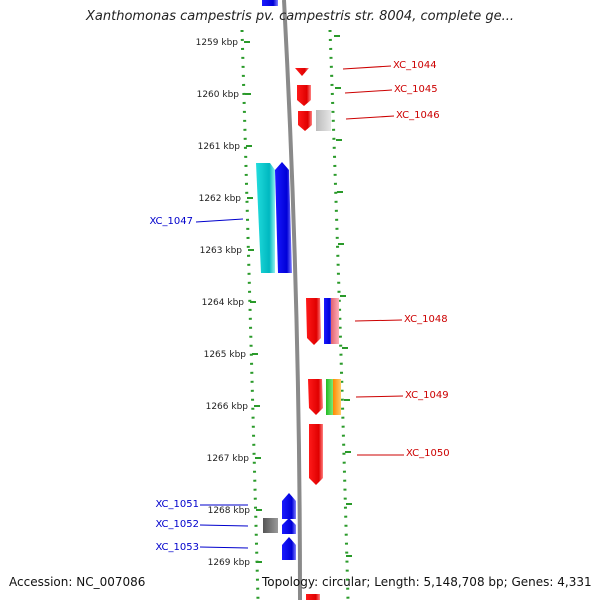  Describe the element at coordinates (218, 95) in the screenshot. I see `ruler-label: 1260 kbp` at that location.